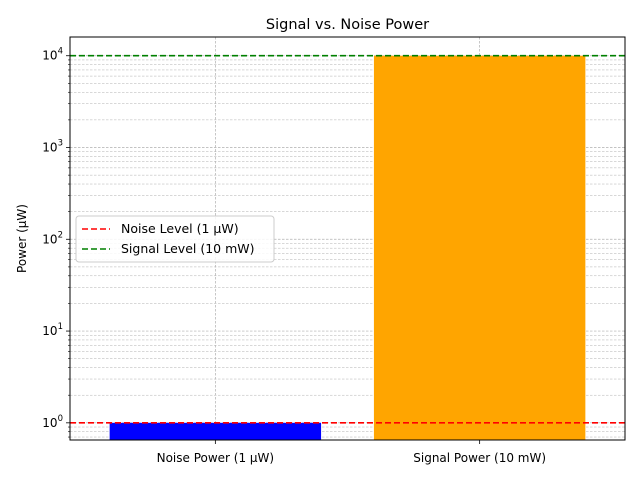  What do you see at coordinates (52, 330) in the screenshot?
I see `y-tick-label: 10¹` at bounding box center [52, 330].